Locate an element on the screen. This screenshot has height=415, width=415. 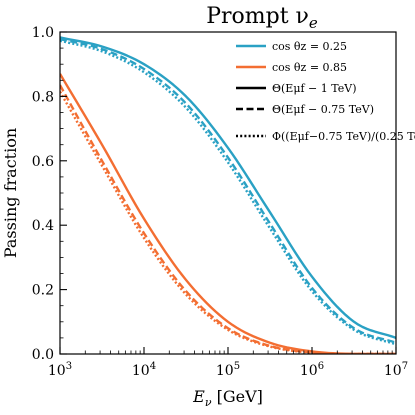
y-tick-label: 0.2 is located at coordinates (43, 291).